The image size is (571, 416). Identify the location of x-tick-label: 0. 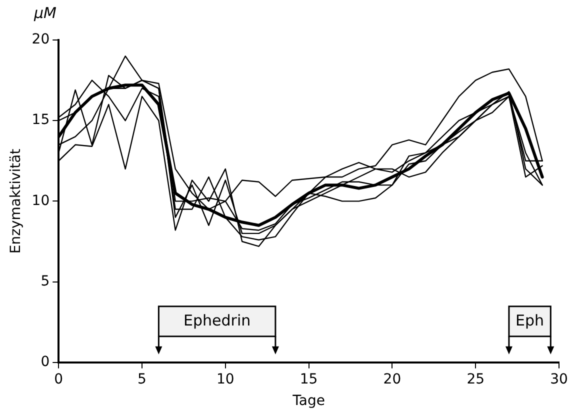
(59, 379).